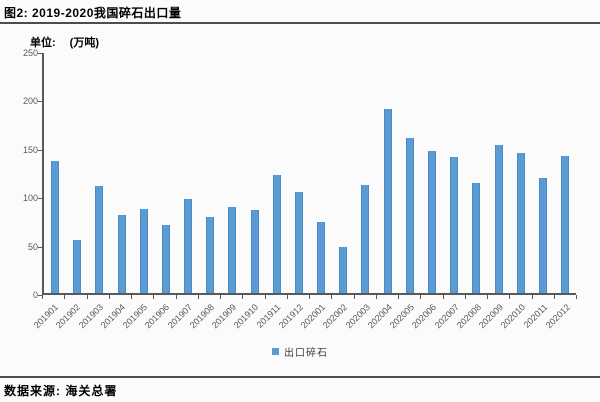  I want to click on legend-swatch-icon, so click(275, 351).